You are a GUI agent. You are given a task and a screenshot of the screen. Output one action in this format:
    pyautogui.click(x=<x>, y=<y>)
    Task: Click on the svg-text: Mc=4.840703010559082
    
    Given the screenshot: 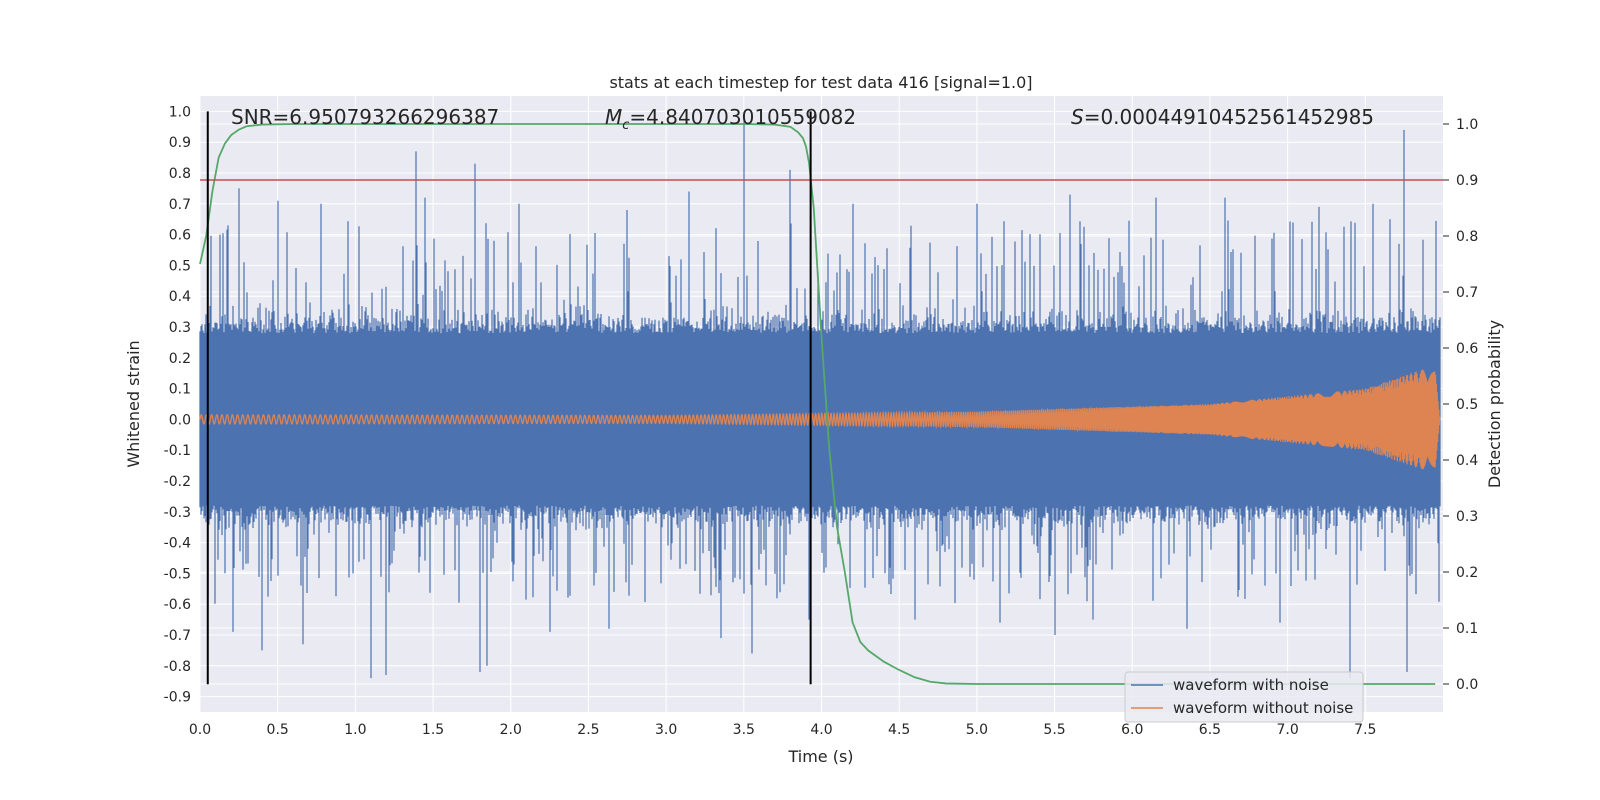 What is the action you would take?
    pyautogui.click(x=730, y=119)
    